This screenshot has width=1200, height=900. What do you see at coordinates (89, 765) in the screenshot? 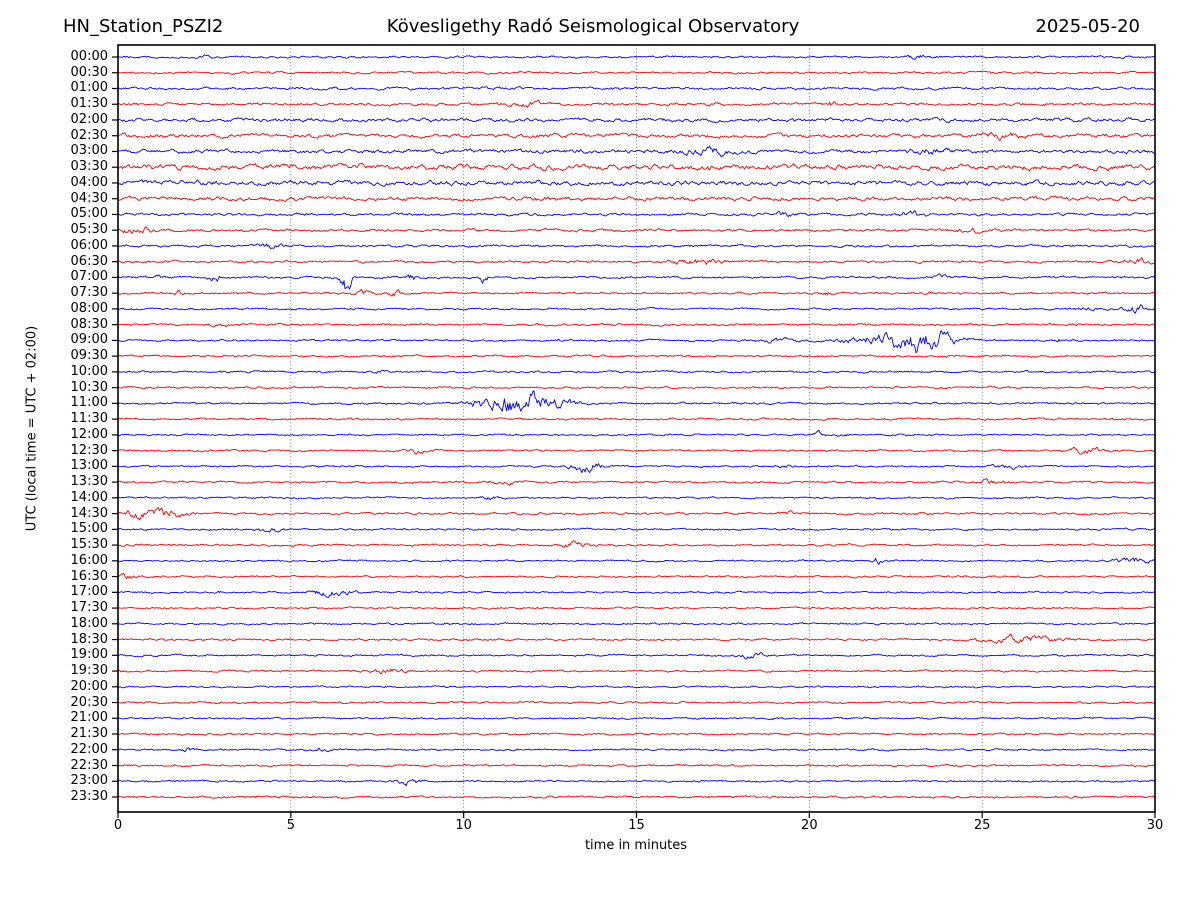
I see `y-tick-label: 22:30` at bounding box center [89, 765].